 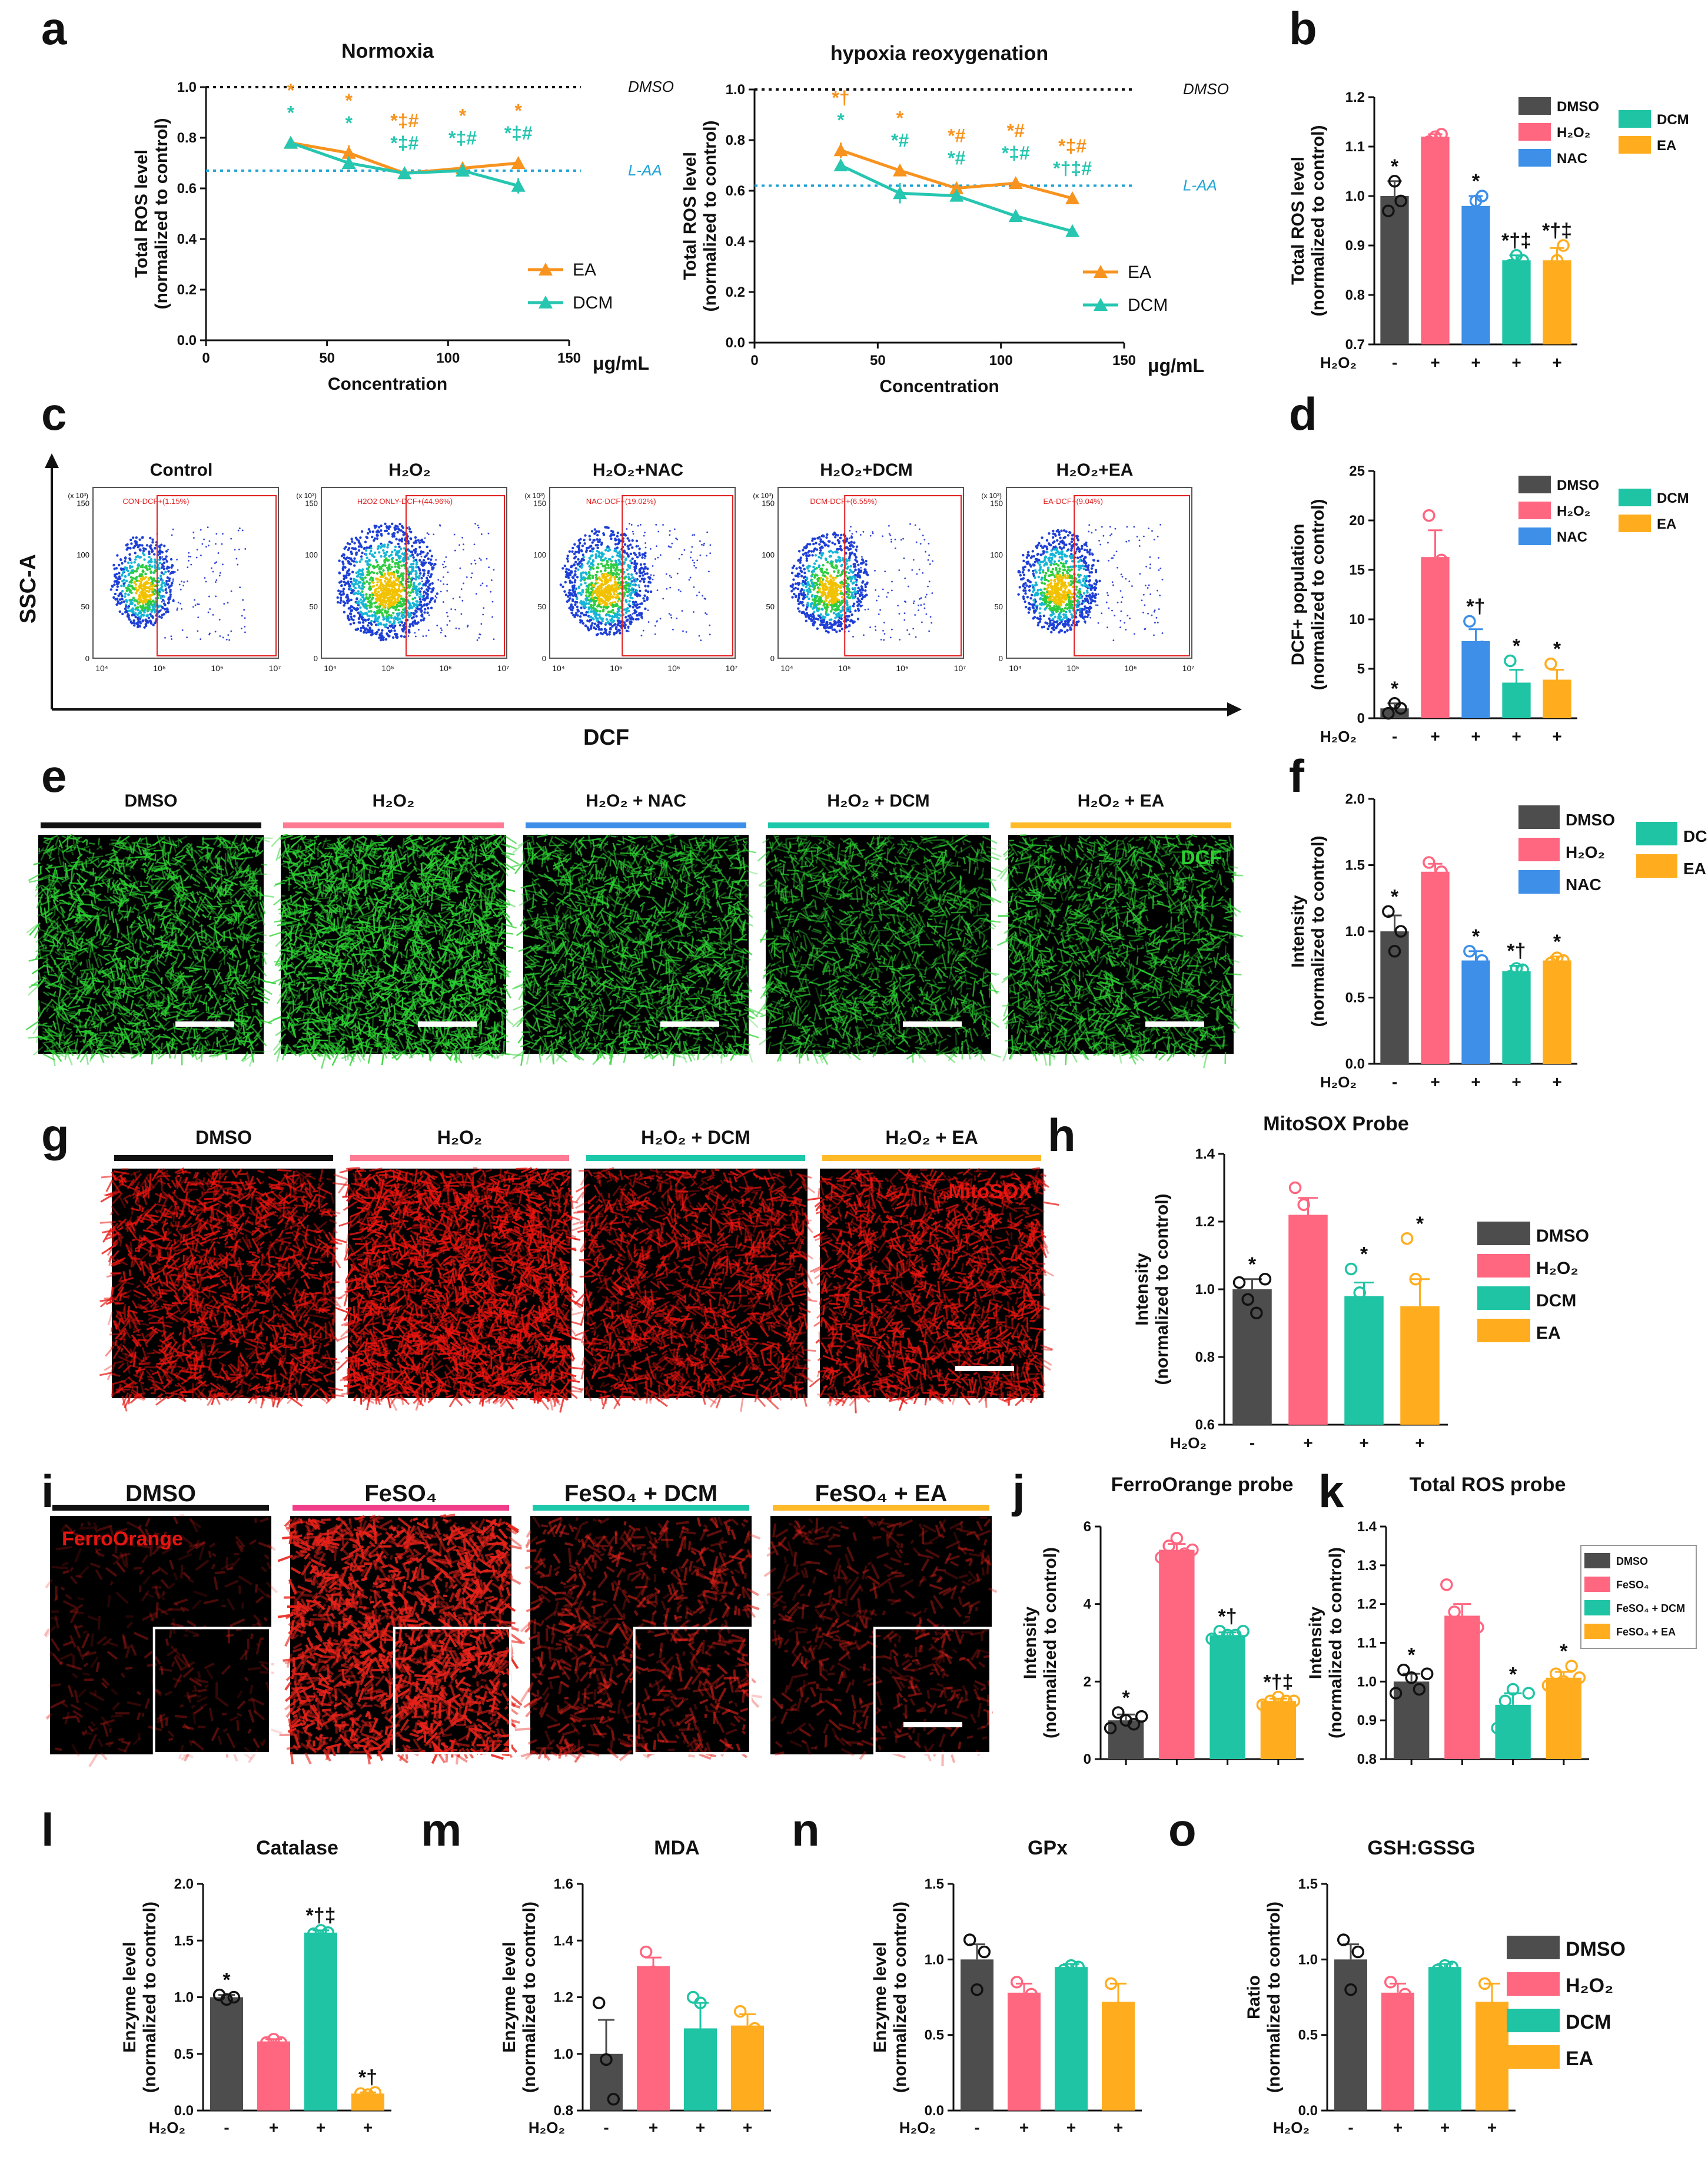 What do you see at coordinates (101, 668) in the screenshot?
I see `flow-xtick: 10⁴` at bounding box center [101, 668].